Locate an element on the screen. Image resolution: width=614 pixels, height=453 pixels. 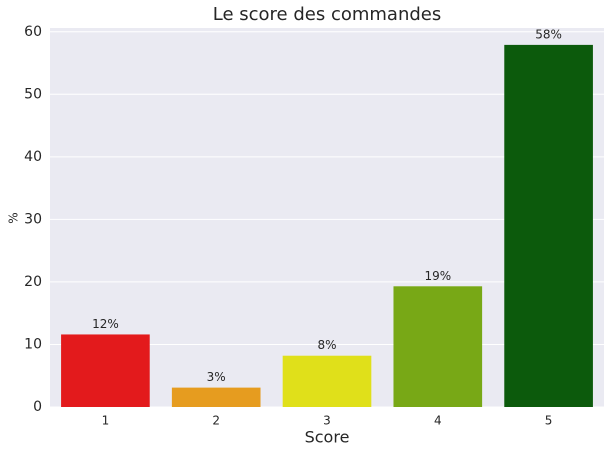
y-tick-label: 50 is located at coordinates (33, 94).